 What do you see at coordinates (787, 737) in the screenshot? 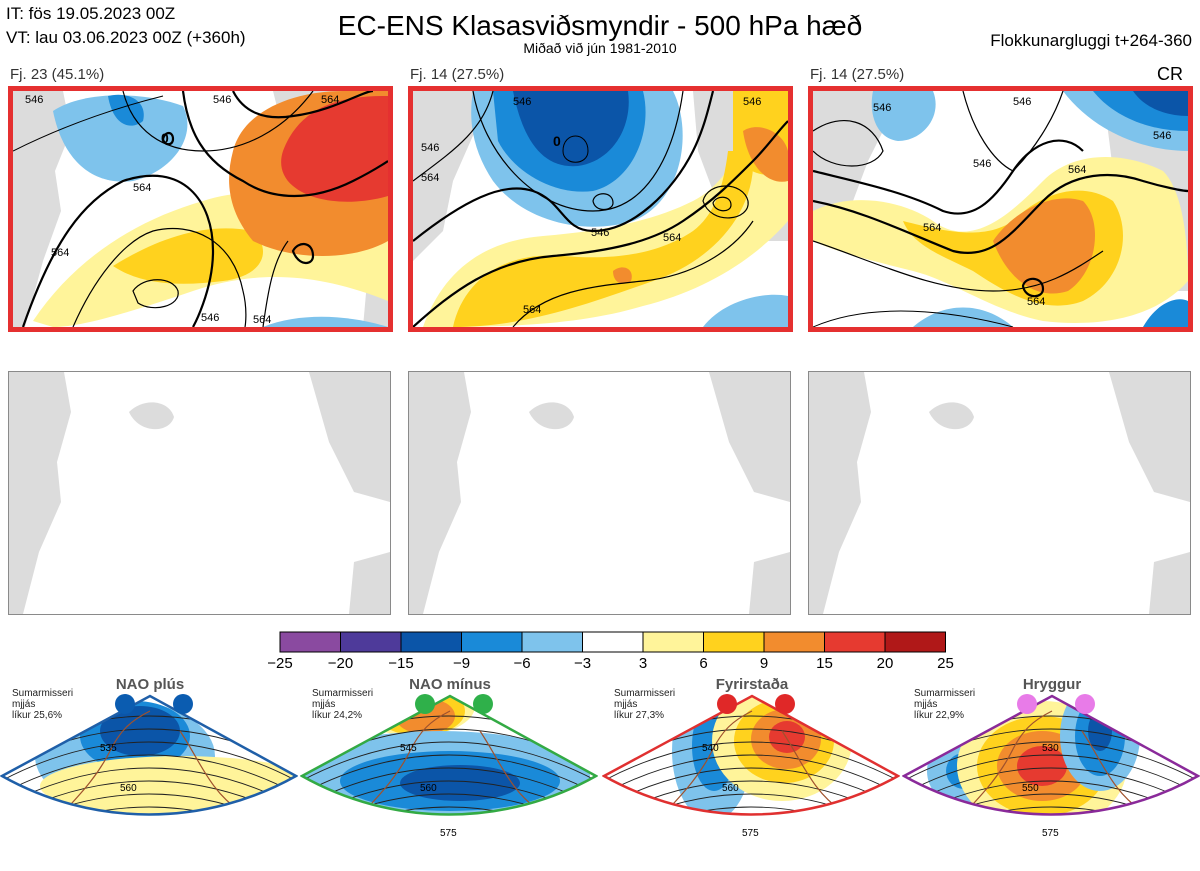
I see `anomaly-area` at bounding box center [787, 737].